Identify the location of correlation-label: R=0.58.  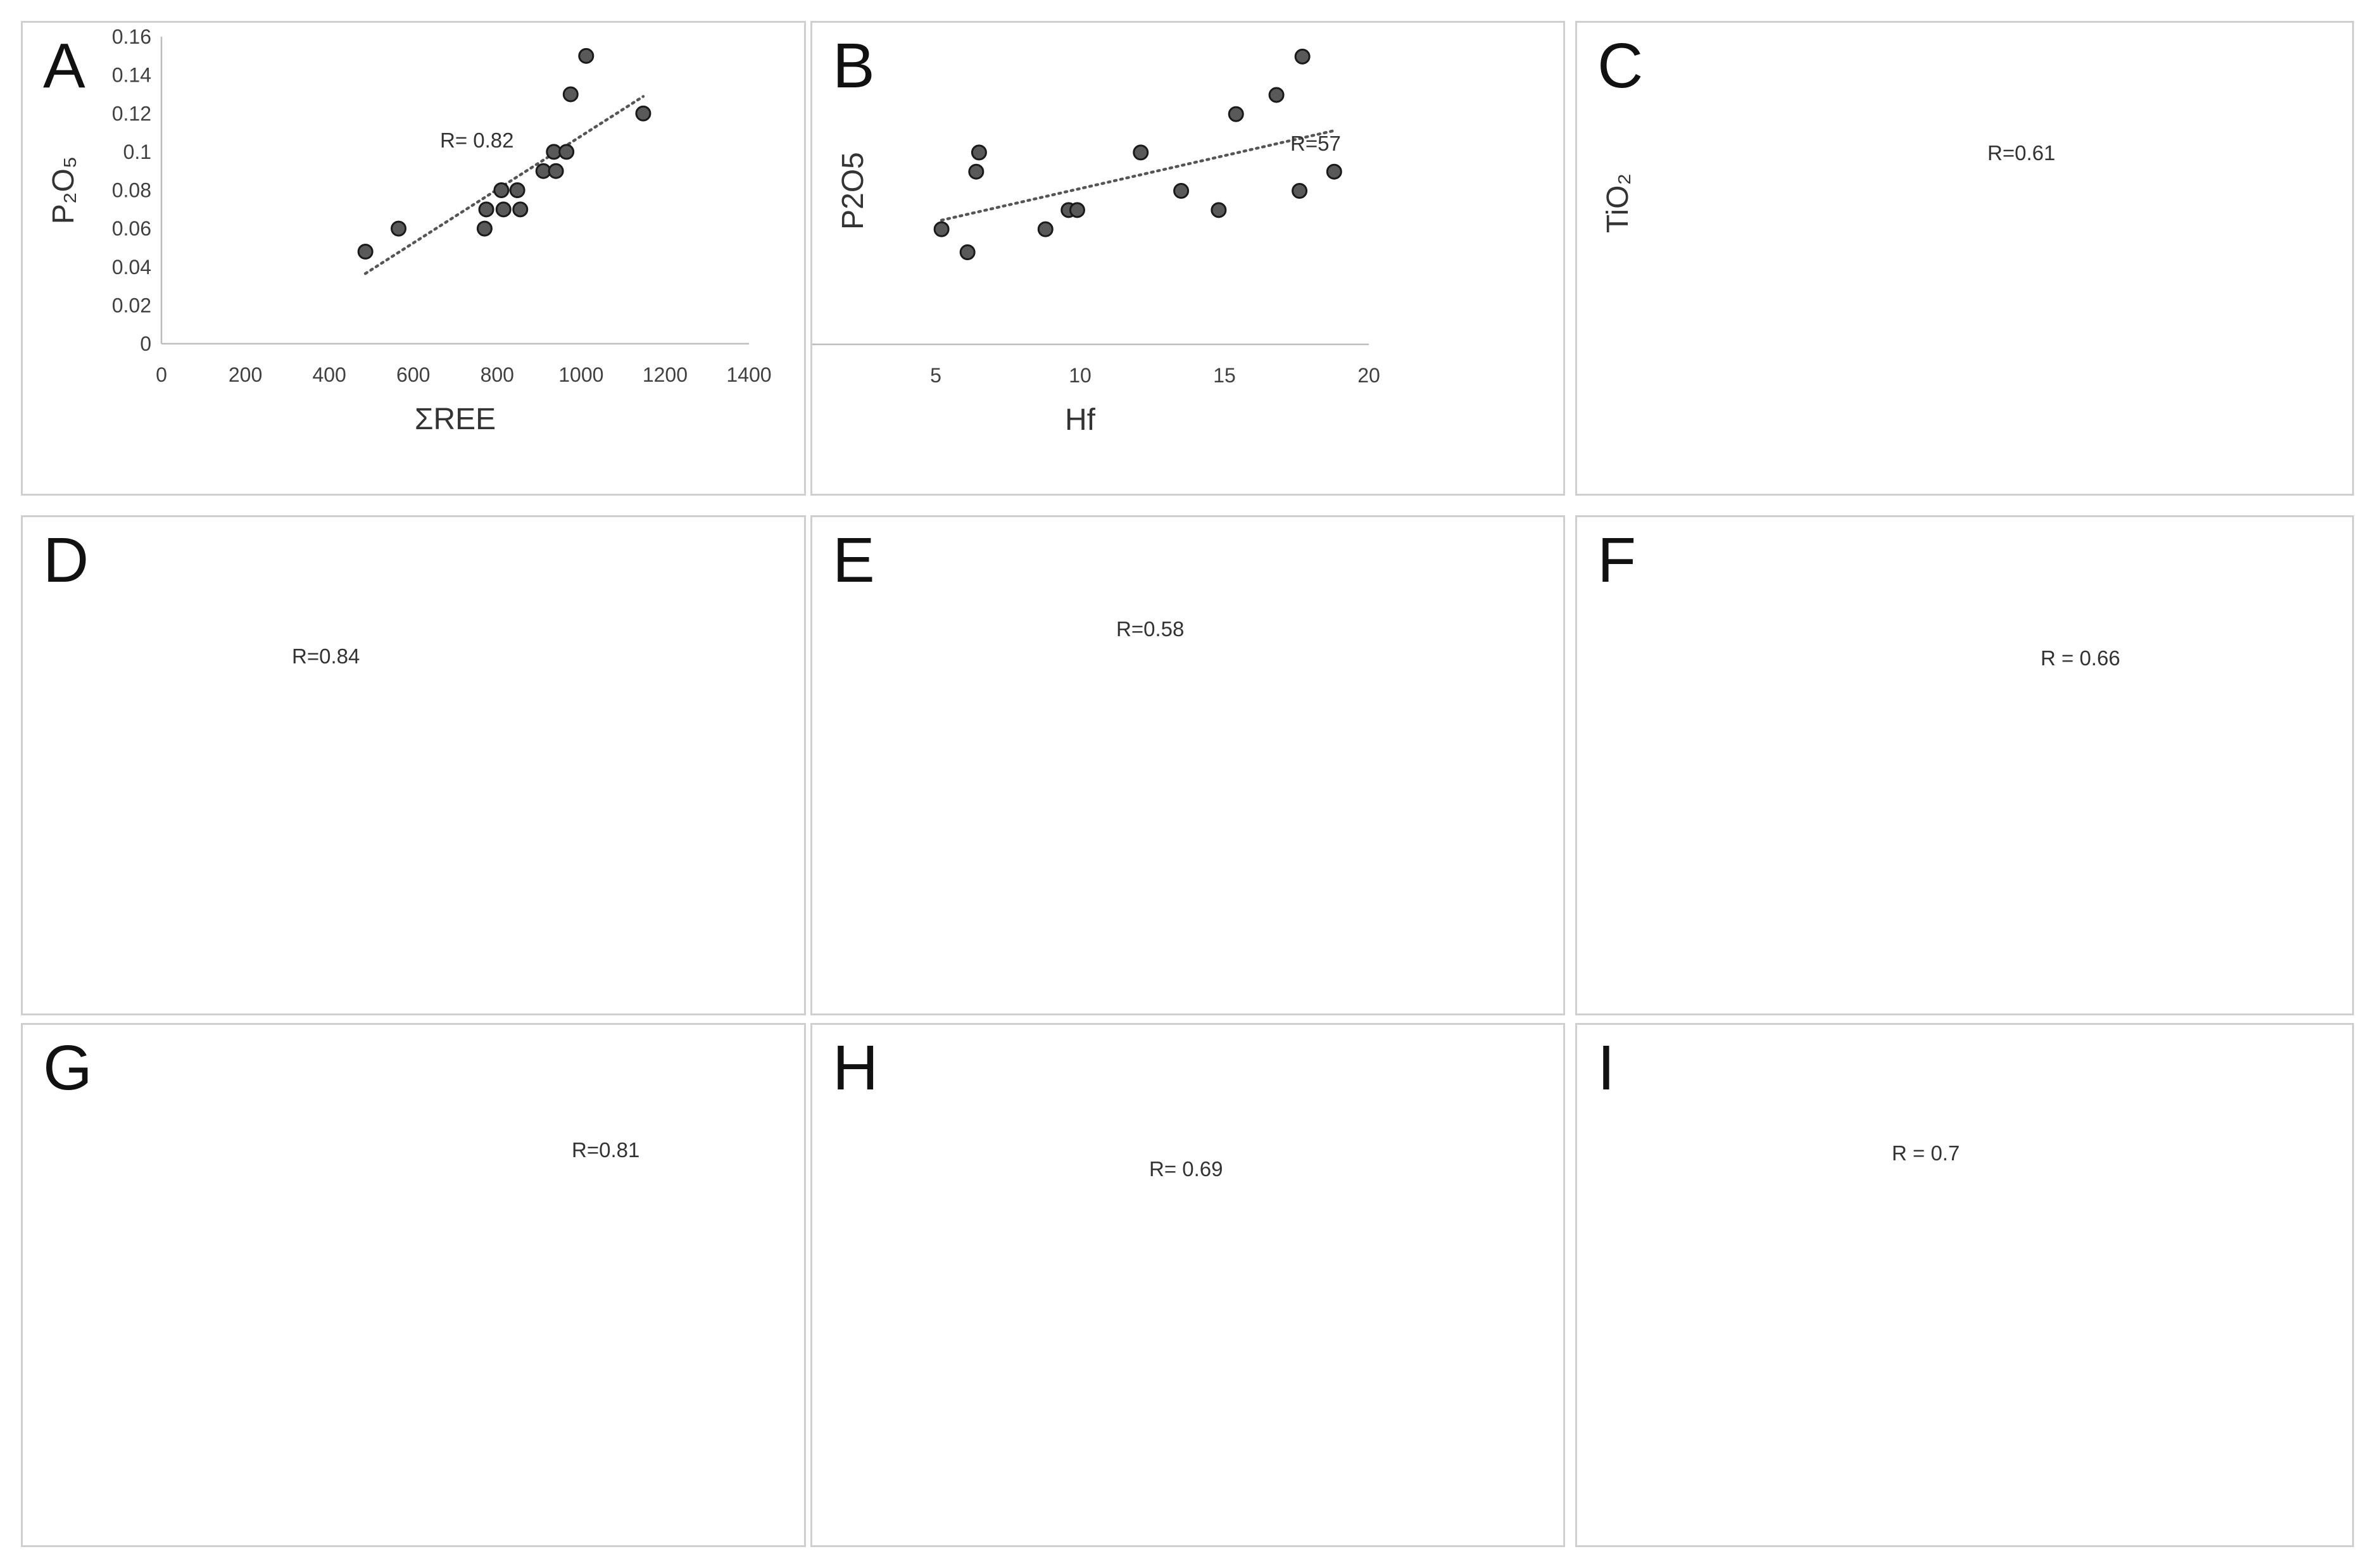
(1150, 629).